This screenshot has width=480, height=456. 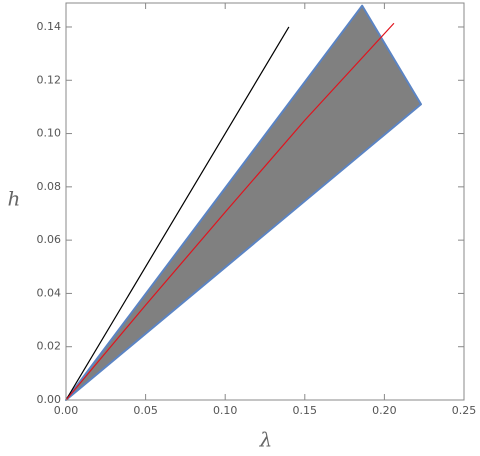 I want to click on y-tick-label: 0.14, so click(x=49, y=26).